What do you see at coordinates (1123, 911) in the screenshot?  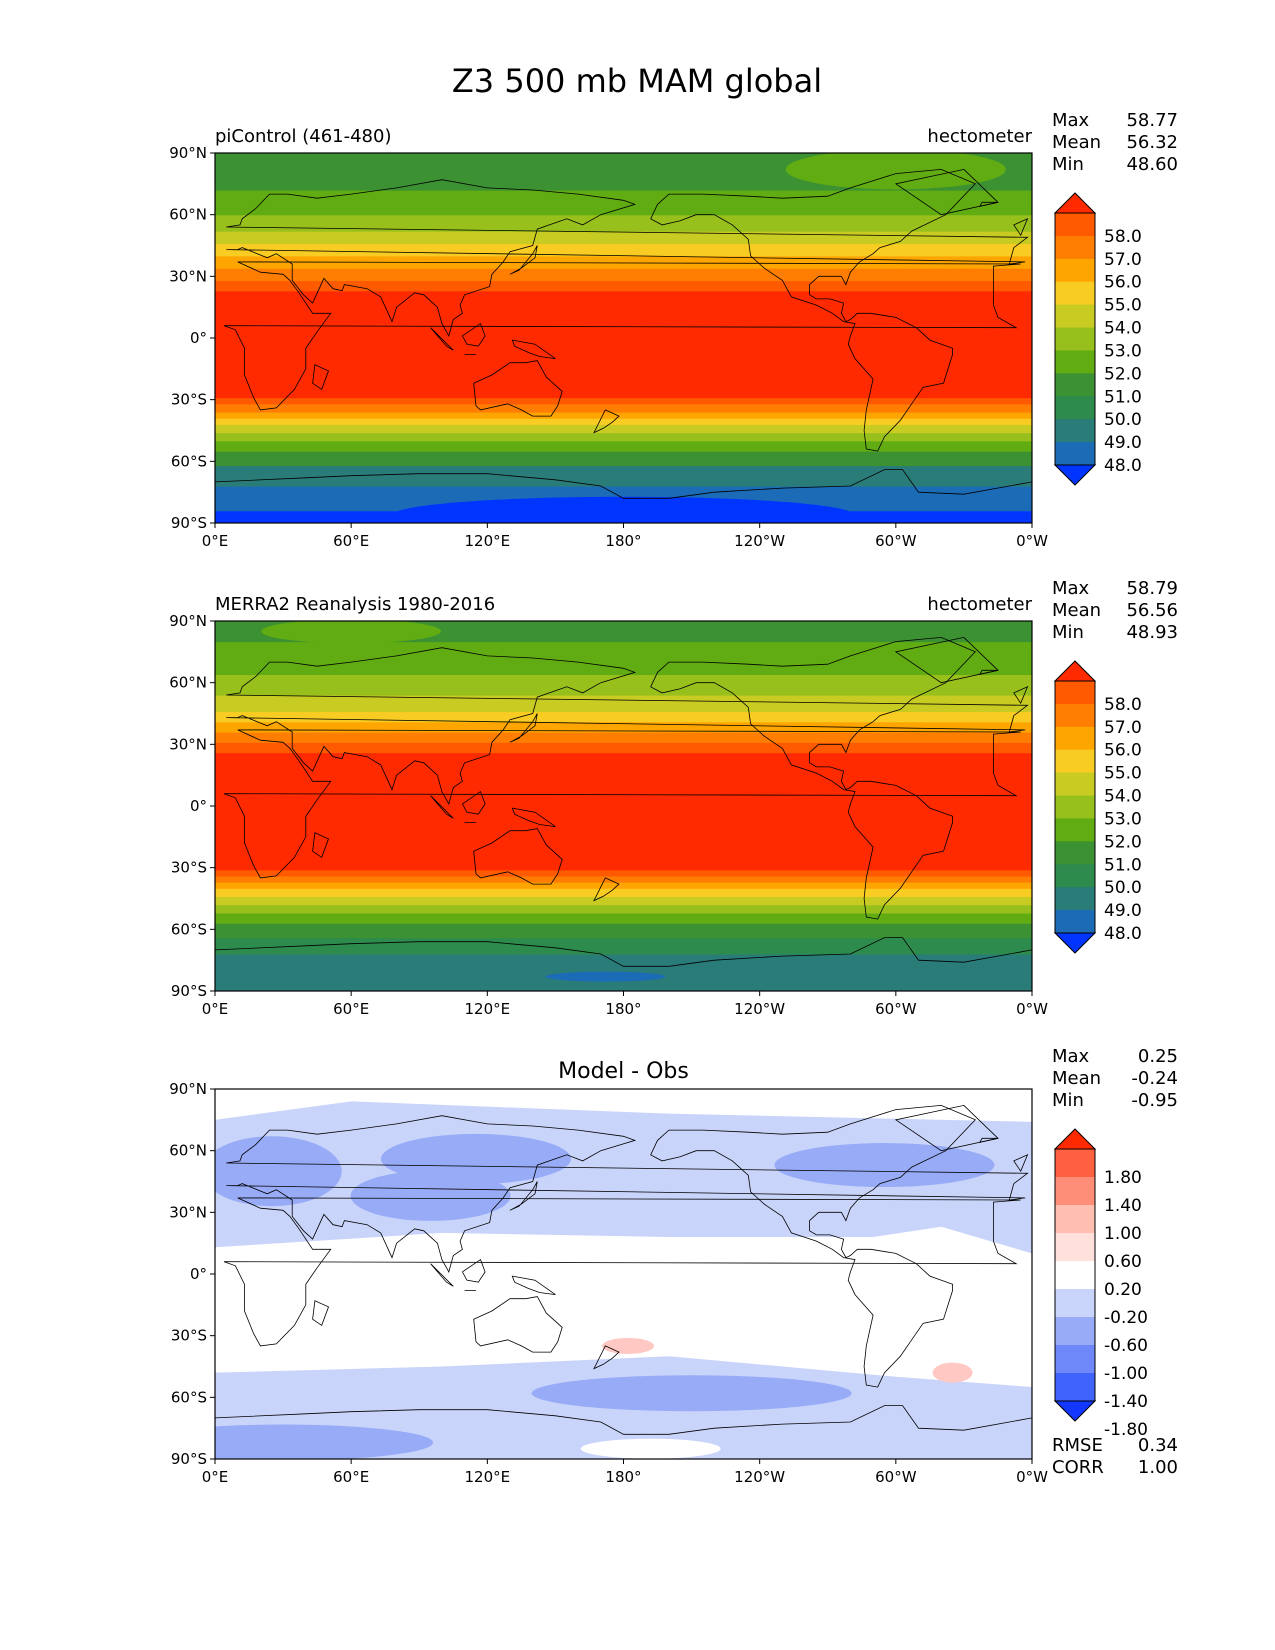 I see `colorbar-label: 49.0` at bounding box center [1123, 911].